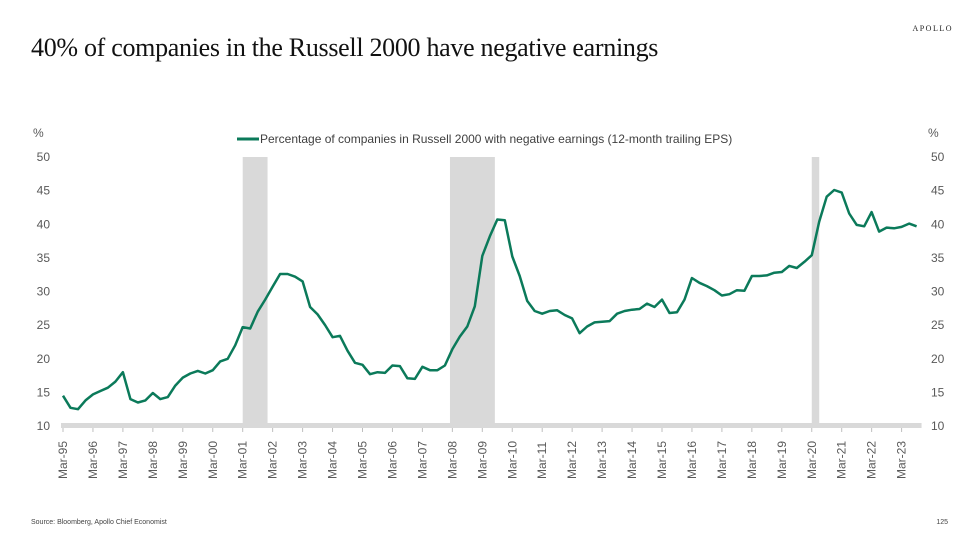  I want to click on x-tick-label: Mar-04, so click(333, 460).